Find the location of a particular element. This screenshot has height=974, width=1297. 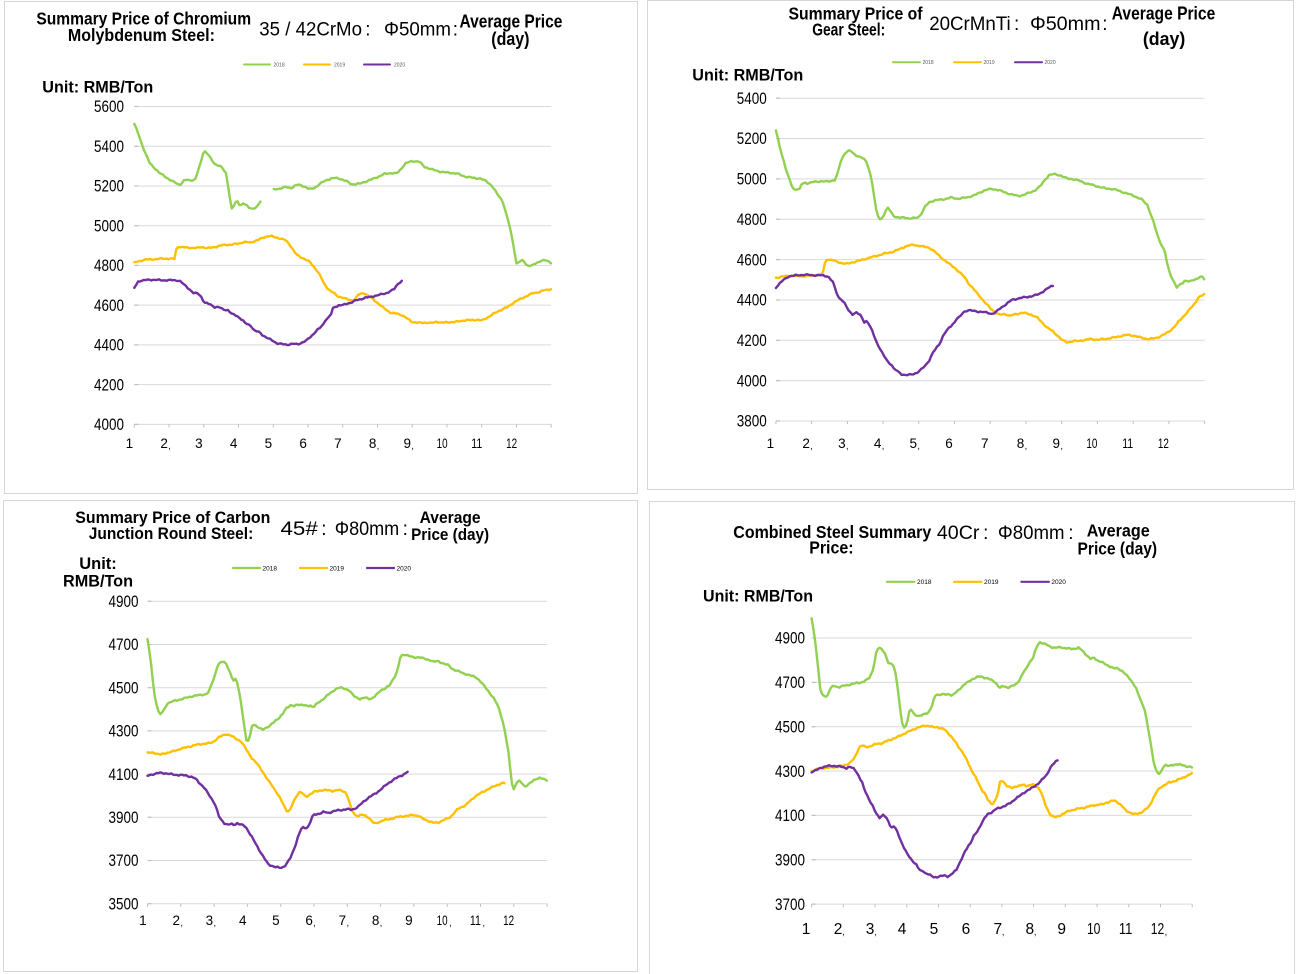

svg-text: 4800 is located at coordinates (109, 266).